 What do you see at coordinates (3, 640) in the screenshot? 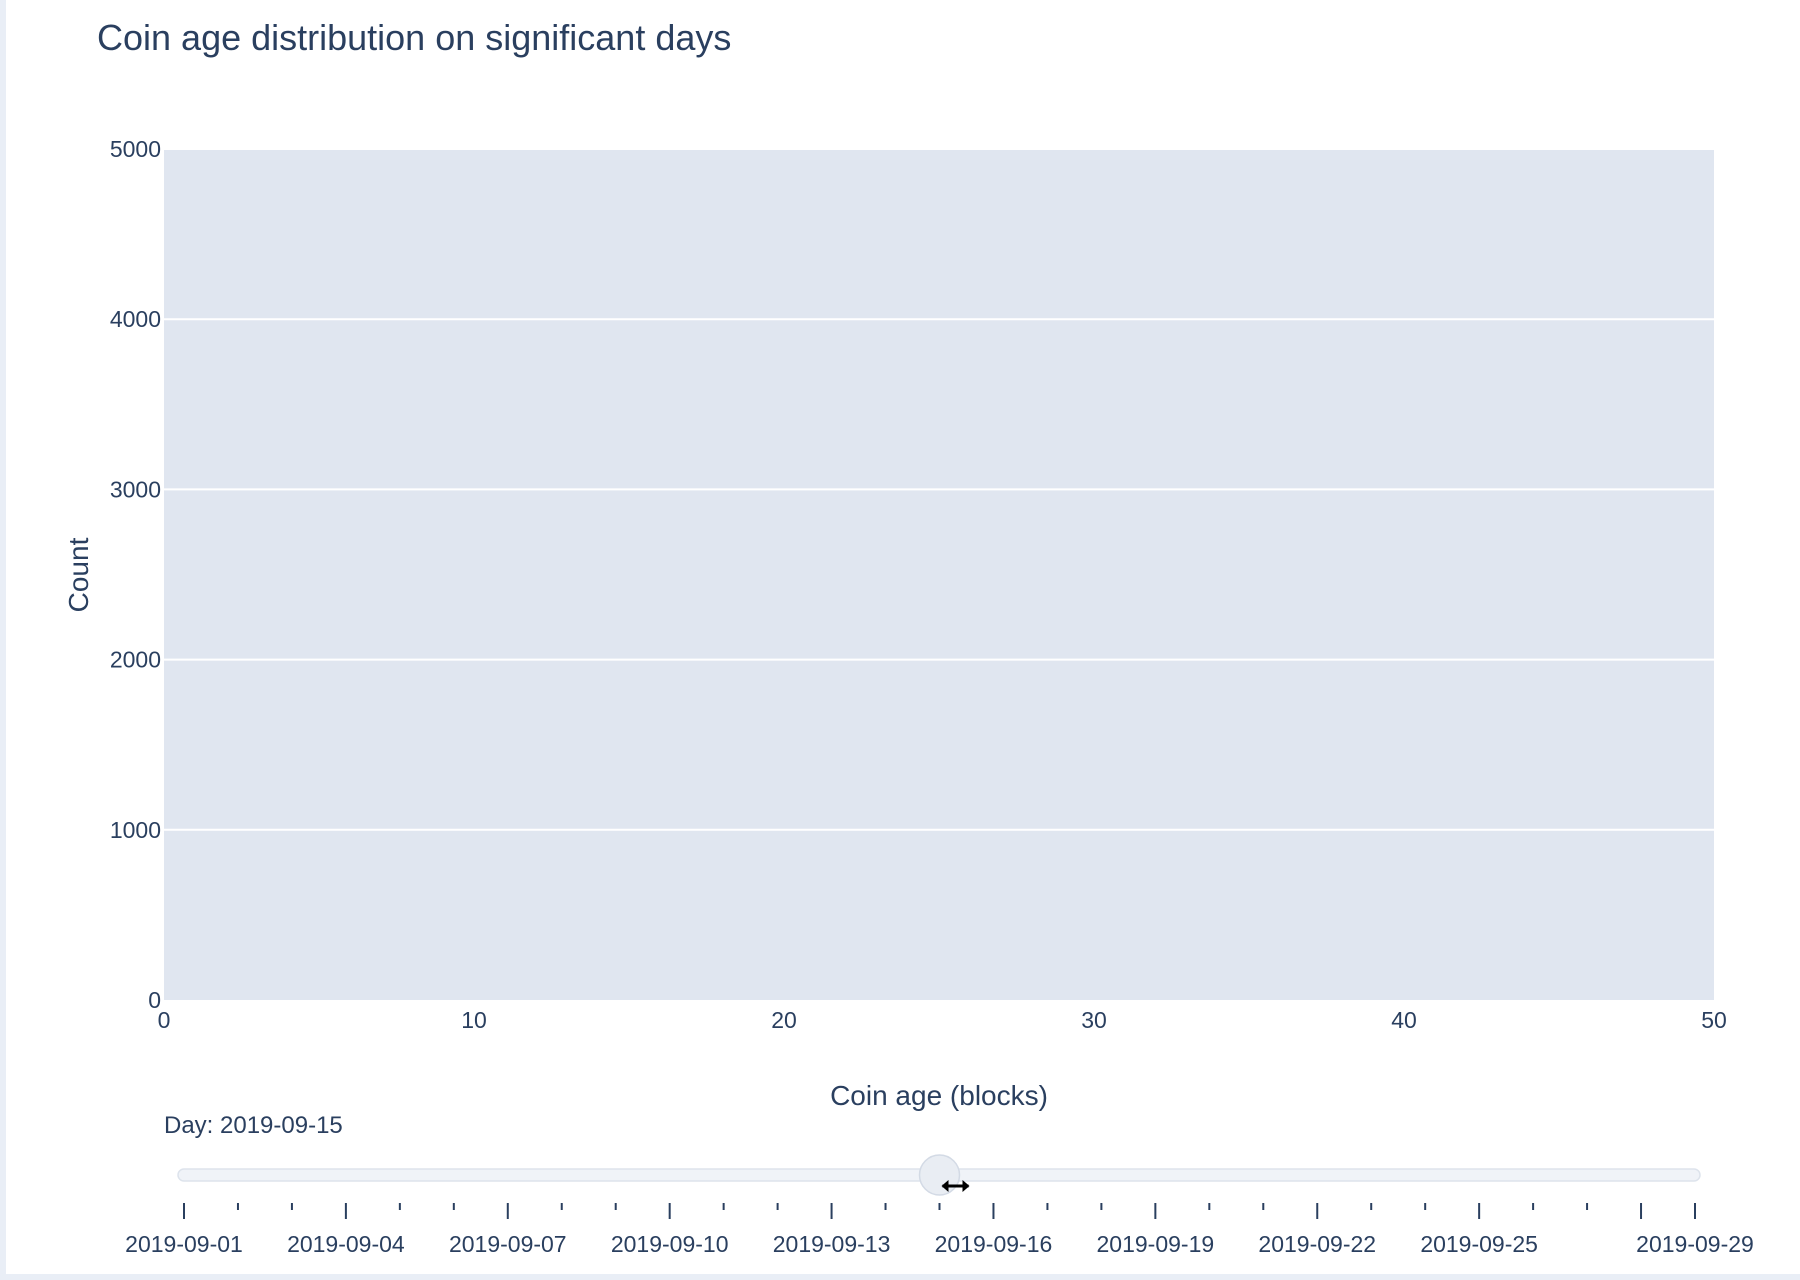
I see `left-frame-border` at bounding box center [3, 640].